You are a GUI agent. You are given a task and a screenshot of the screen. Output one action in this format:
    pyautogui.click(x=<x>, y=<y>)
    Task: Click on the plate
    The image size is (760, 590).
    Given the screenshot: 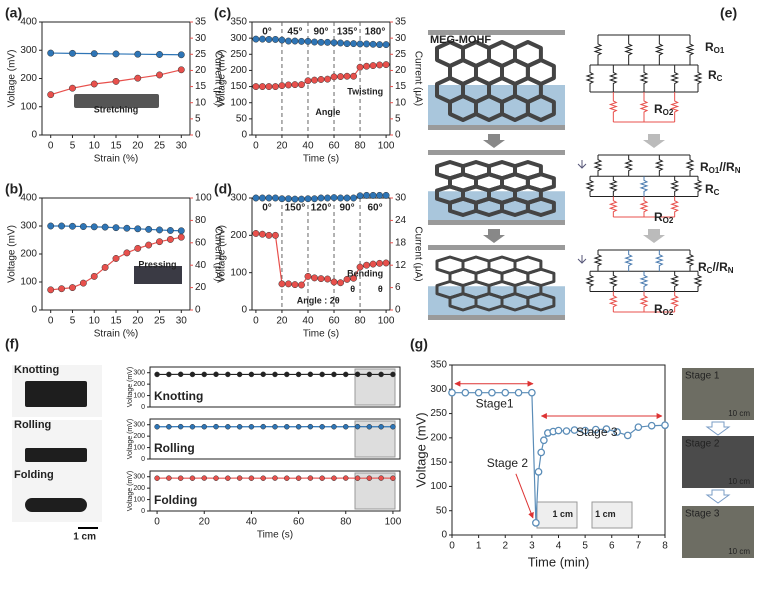 What is the action you would take?
    pyautogui.click(x=496, y=32)
    